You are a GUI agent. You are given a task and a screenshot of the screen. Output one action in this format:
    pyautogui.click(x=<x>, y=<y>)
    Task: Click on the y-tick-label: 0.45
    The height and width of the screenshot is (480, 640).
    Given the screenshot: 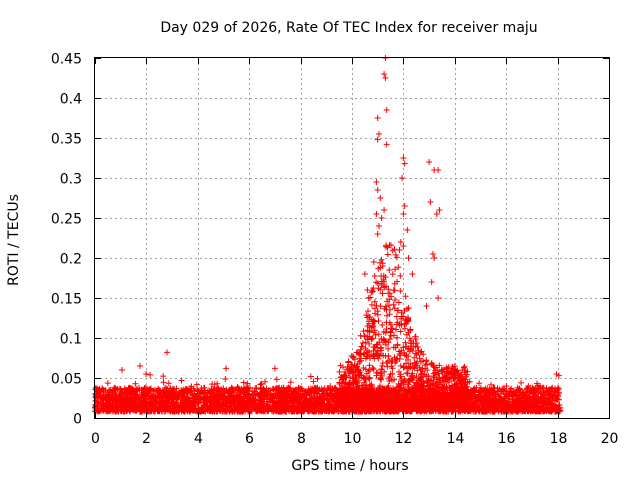 What is the action you would take?
    pyautogui.click(x=66, y=60)
    